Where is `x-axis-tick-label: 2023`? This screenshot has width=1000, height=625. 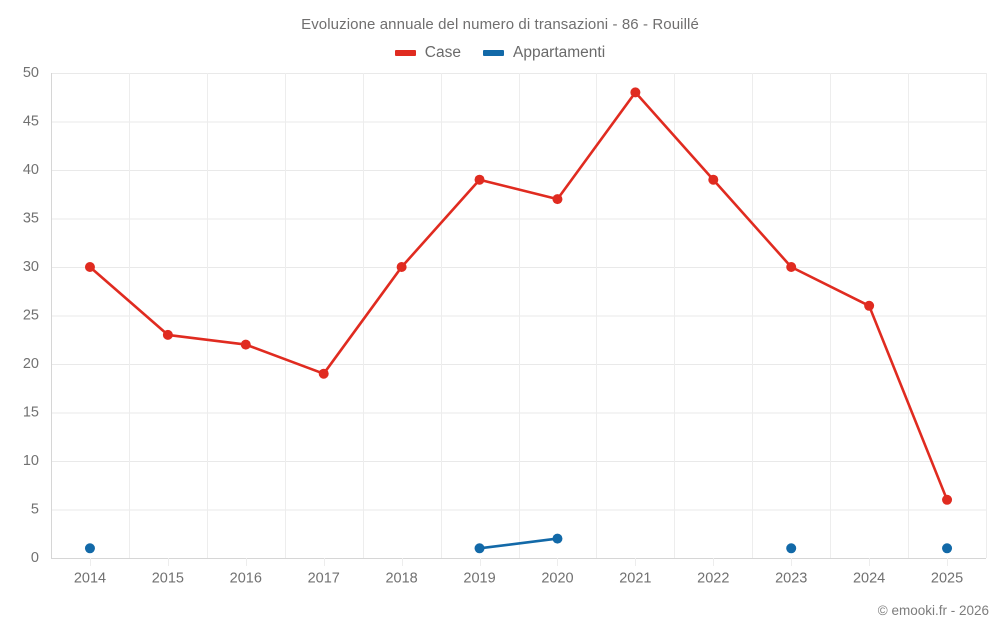 x-axis-tick-label: 2023 is located at coordinates (791, 579).